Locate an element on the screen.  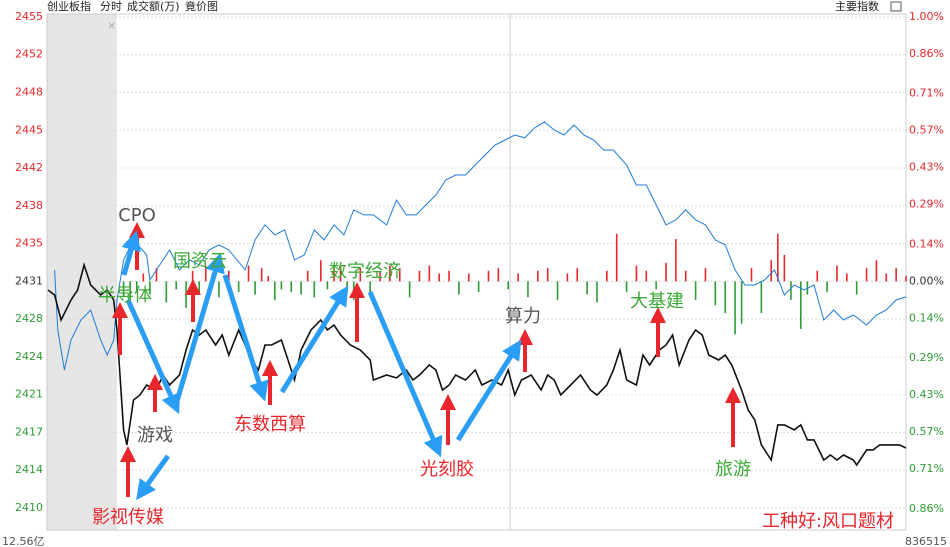
annotation: 国资云 is located at coordinates (200, 261).